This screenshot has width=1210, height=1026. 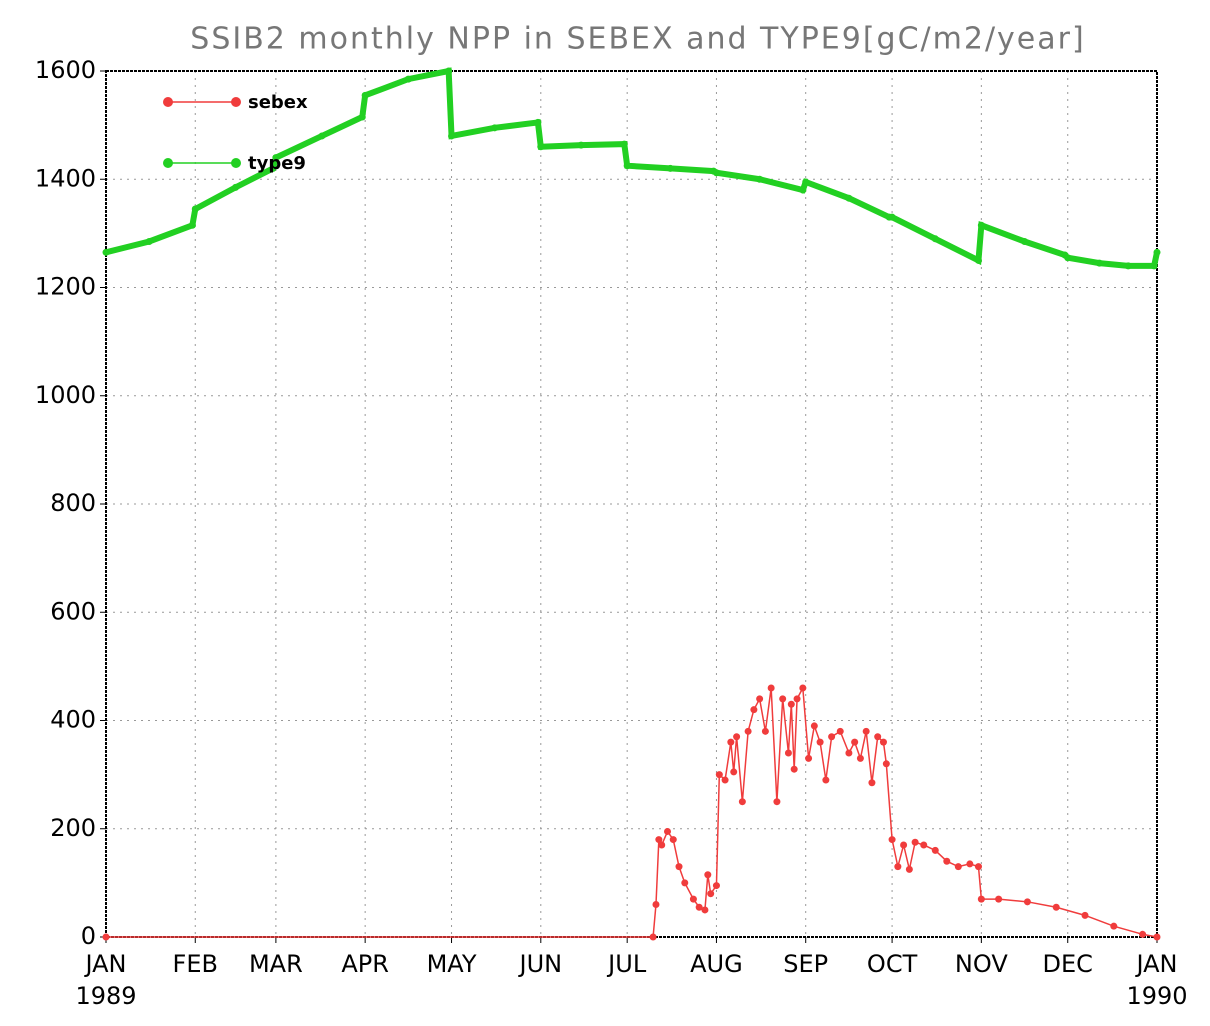 I want to click on y-tick-label: 600, so click(x=73, y=611).